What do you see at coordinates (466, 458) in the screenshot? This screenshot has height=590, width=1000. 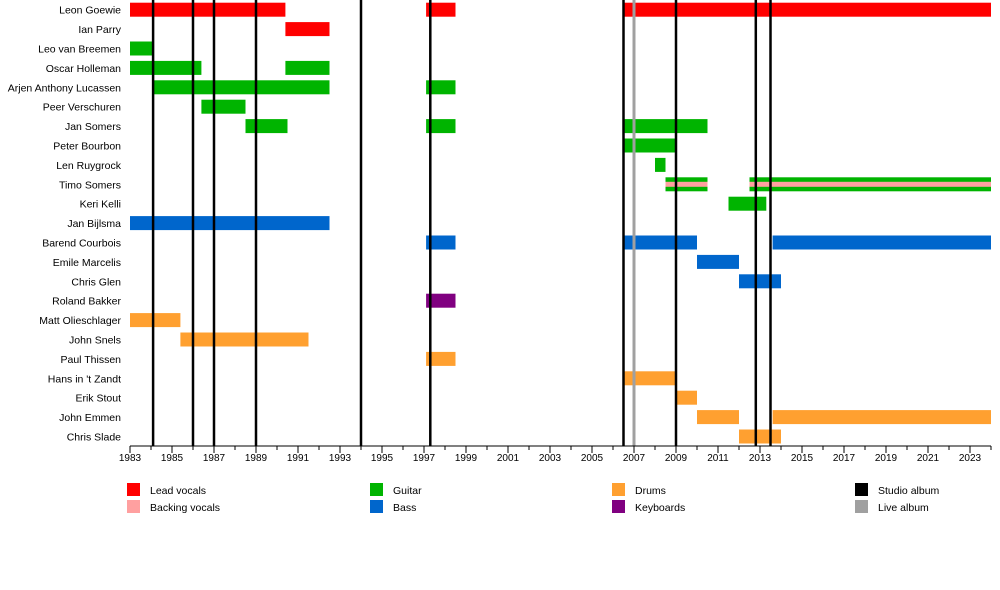 I see `x-tick-label: 1999` at bounding box center [466, 458].